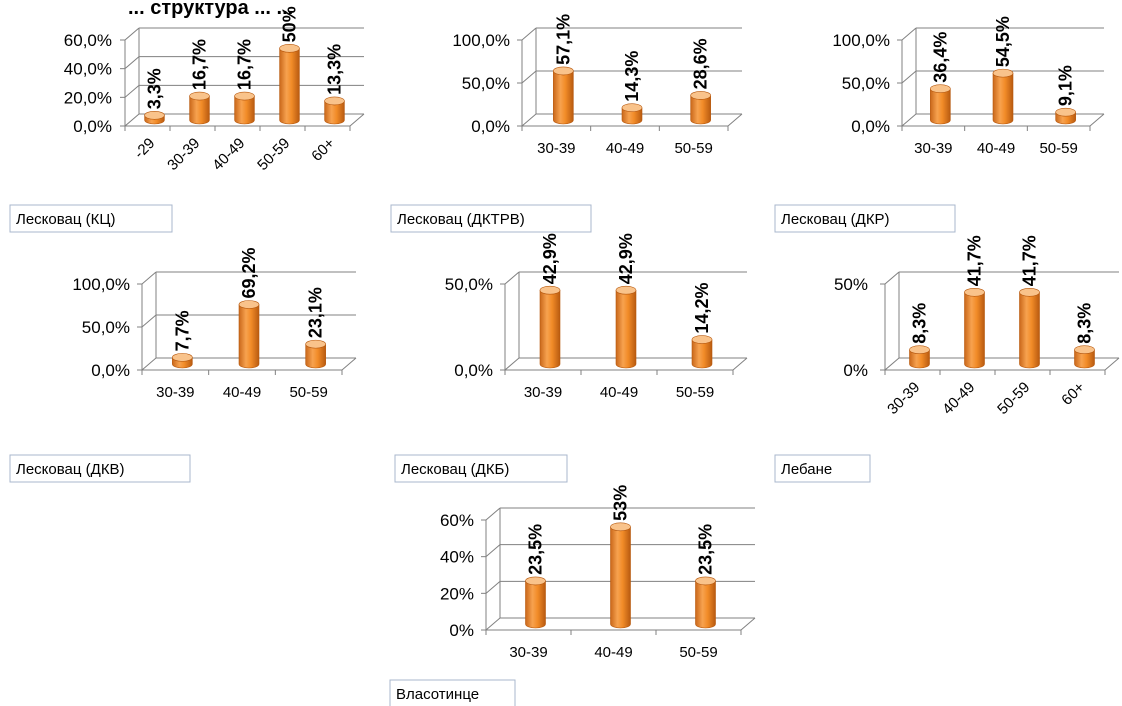 The image size is (1122, 706). What do you see at coordinates (632, 76) in the screenshot?
I see `data-label: 14,3%` at bounding box center [632, 76].